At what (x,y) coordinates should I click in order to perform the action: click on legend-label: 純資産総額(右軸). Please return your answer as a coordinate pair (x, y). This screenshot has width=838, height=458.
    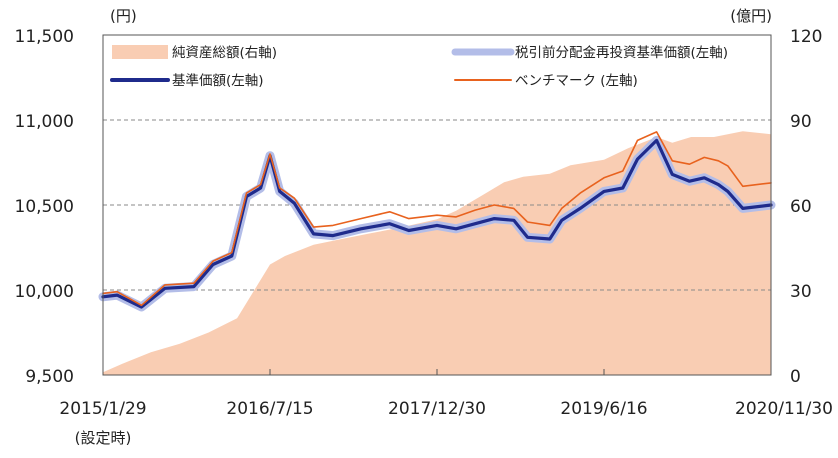
    Looking at the image, I should click on (224, 53).